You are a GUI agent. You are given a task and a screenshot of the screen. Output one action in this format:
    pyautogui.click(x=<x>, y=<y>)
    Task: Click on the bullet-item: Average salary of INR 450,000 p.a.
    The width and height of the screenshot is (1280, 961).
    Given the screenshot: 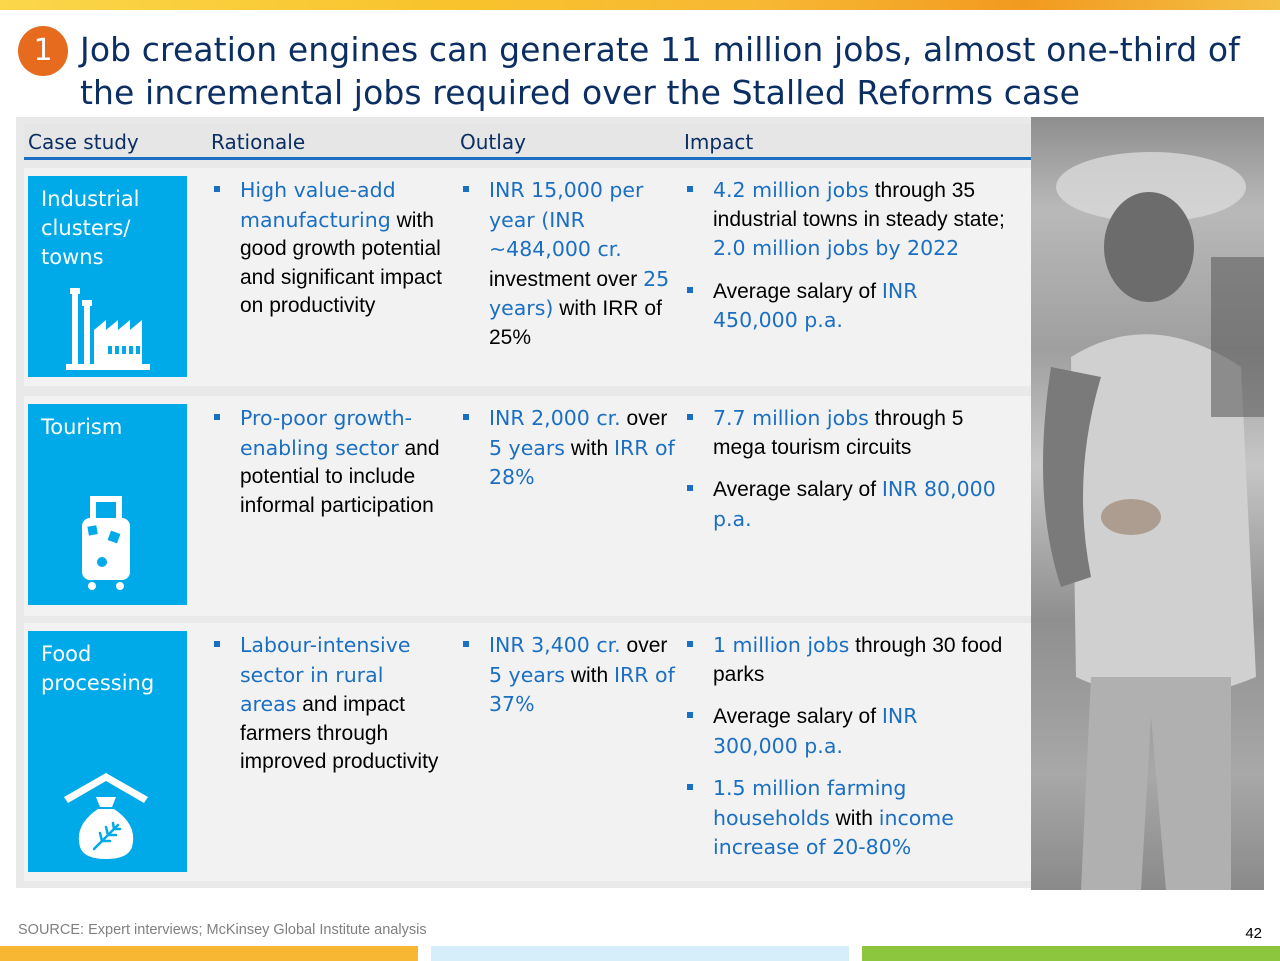 What is the action you would take?
    pyautogui.click(x=845, y=306)
    